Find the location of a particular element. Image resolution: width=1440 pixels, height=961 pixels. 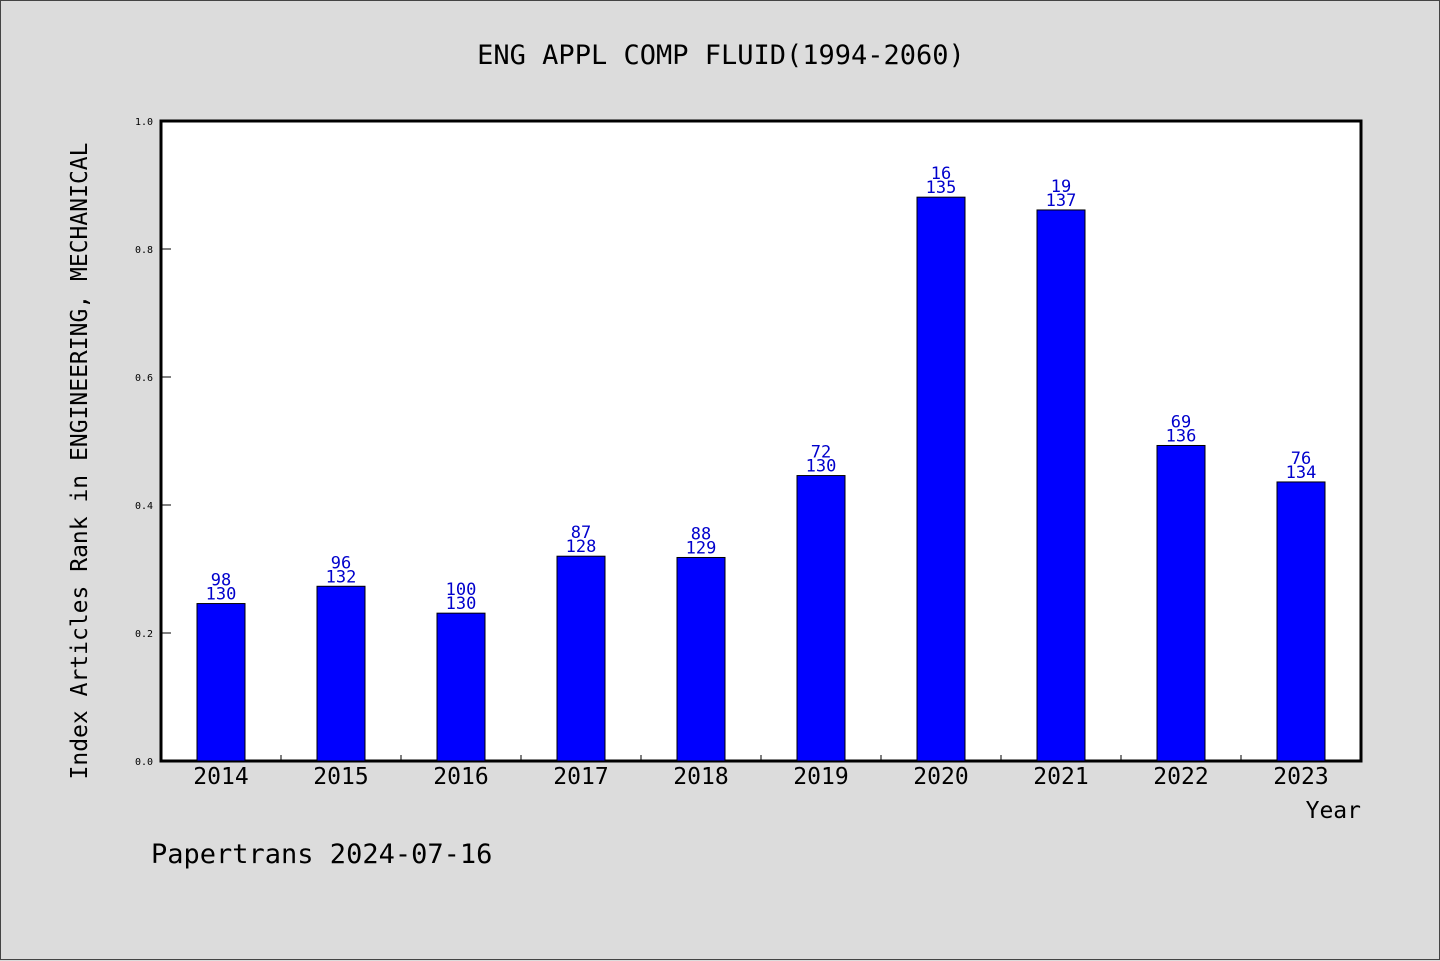

data-label-top: 96 is located at coordinates (341, 563).